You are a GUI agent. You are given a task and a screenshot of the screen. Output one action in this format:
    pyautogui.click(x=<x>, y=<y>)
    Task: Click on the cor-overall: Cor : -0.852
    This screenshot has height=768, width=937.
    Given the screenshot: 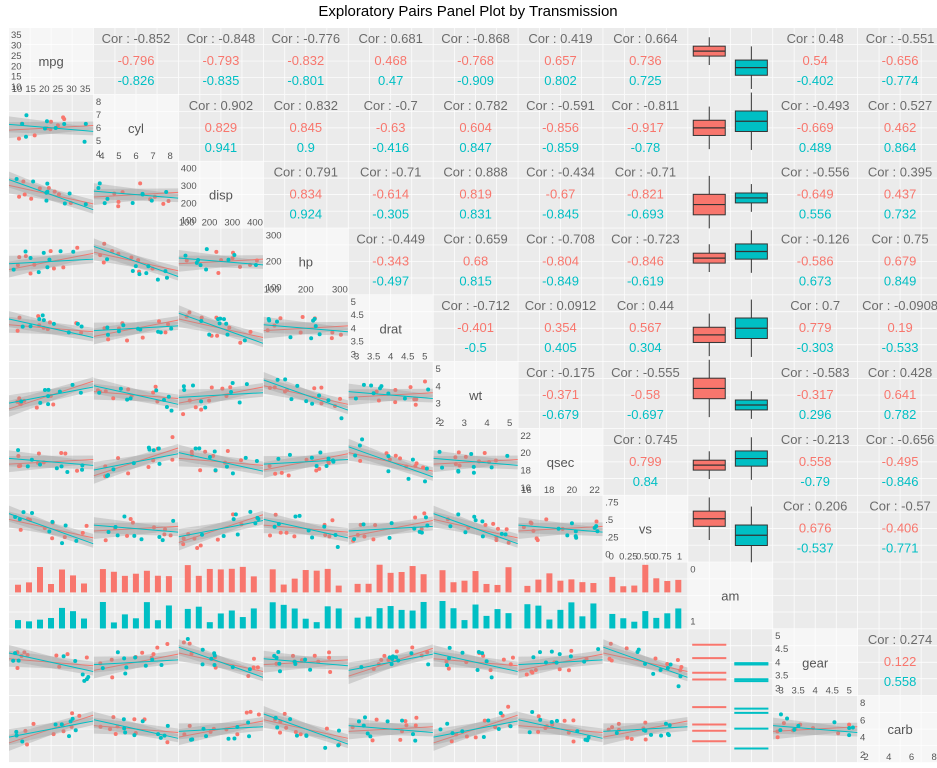 What is the action you would take?
    pyautogui.click(x=136, y=38)
    